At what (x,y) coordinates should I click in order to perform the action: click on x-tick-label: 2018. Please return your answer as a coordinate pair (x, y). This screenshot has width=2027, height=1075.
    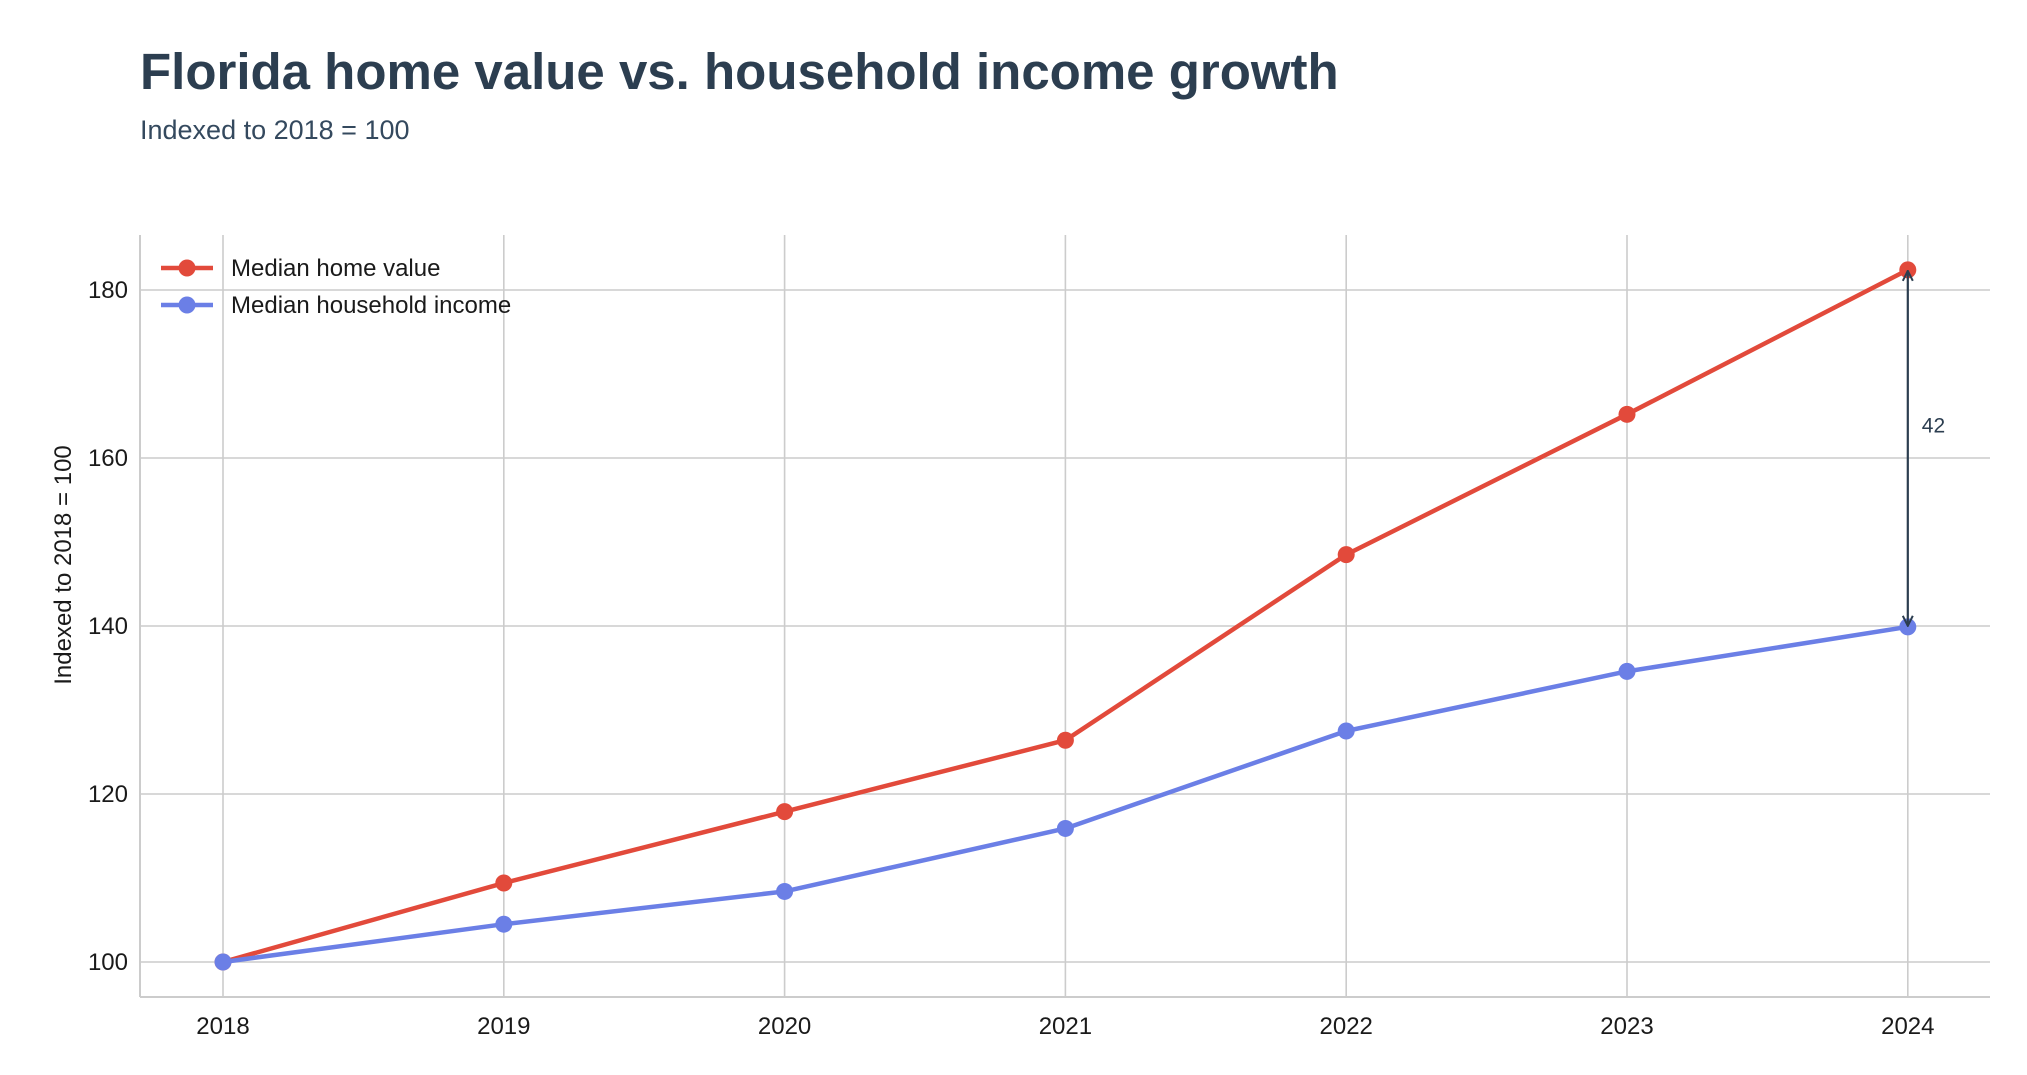
    Looking at the image, I should click on (222, 1026).